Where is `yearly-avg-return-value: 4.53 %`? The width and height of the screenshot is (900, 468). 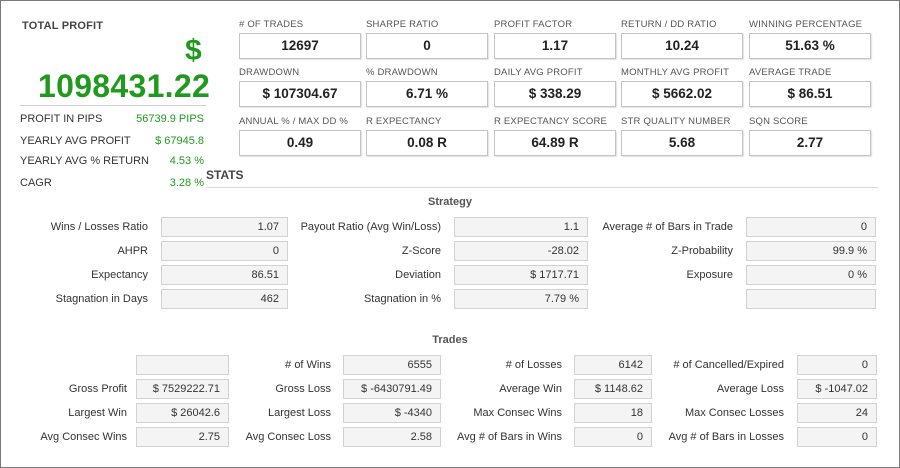 yearly-avg-return-value: 4.53 % is located at coordinates (186, 161).